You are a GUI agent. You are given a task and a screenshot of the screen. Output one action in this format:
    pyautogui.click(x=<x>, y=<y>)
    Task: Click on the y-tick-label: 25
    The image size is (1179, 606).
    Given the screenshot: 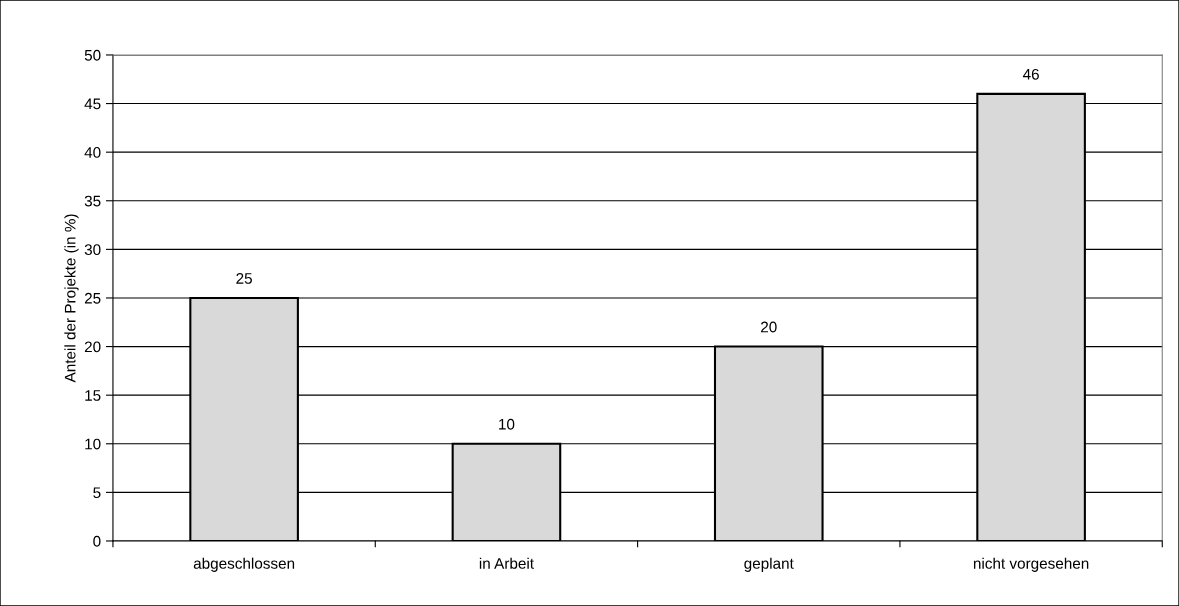 What is the action you would take?
    pyautogui.click(x=92, y=298)
    